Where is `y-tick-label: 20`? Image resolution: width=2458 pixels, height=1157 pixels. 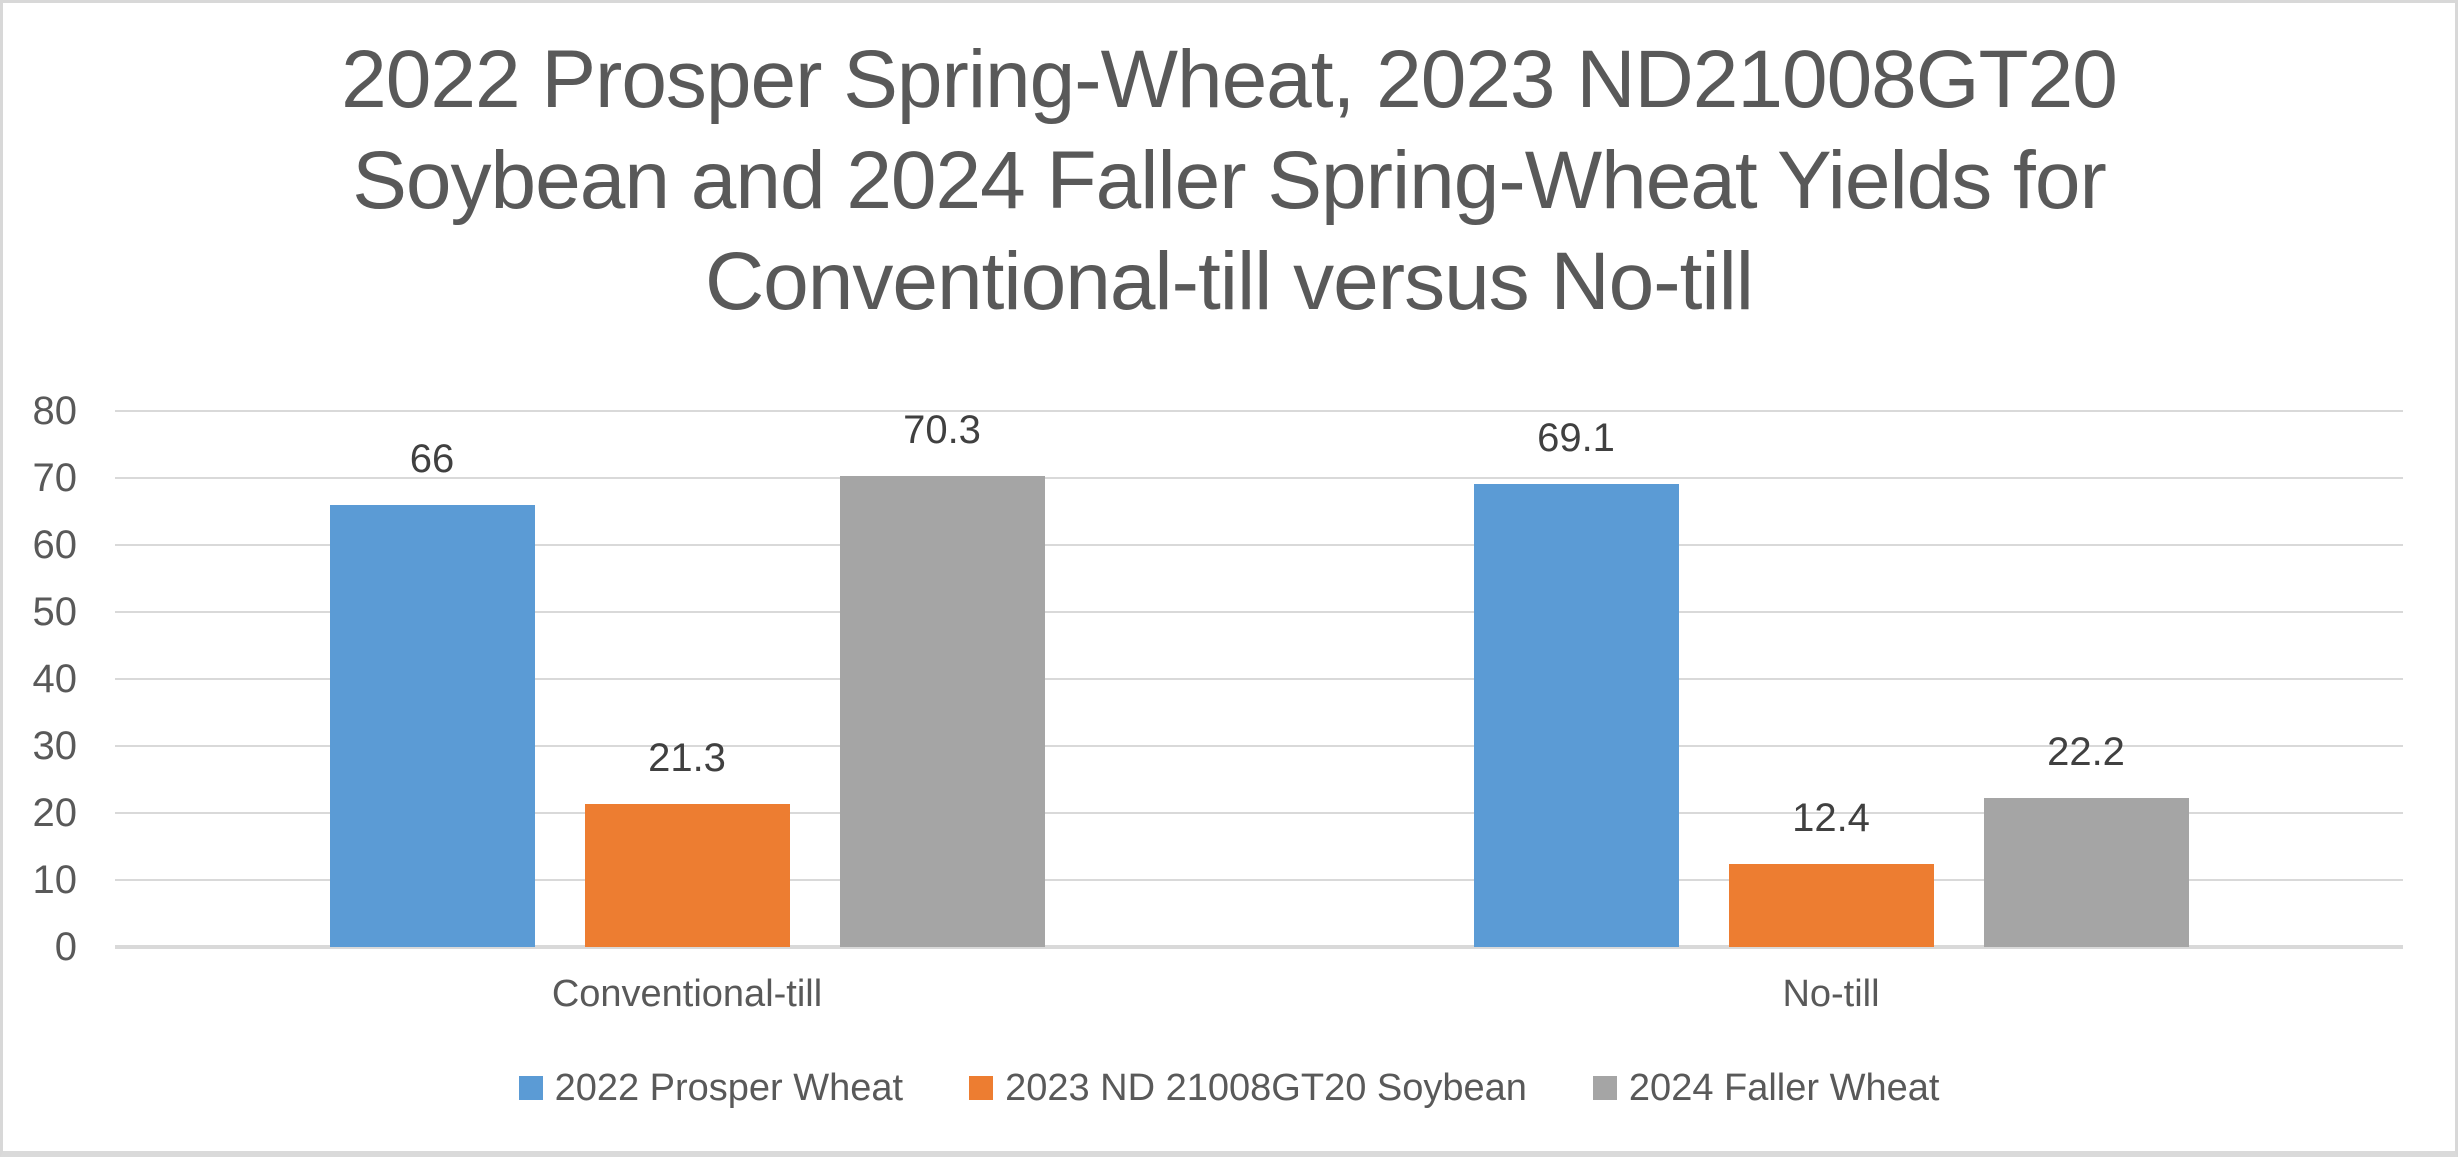 y-tick-label: 20 is located at coordinates (55, 813).